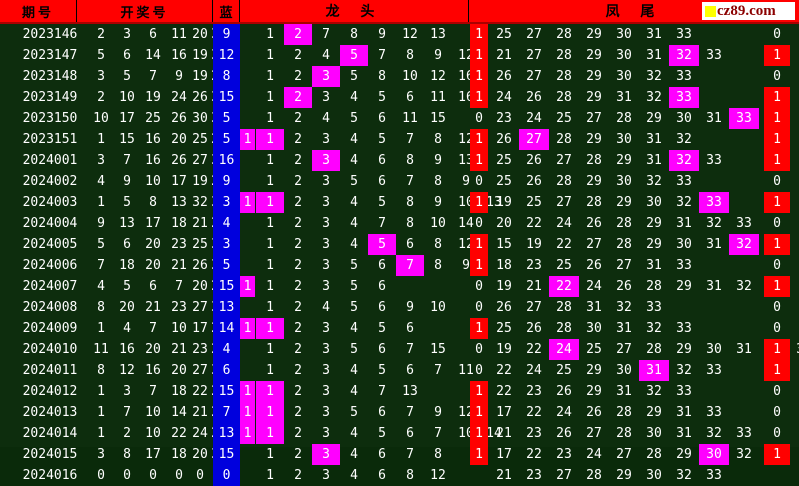  Describe the element at coordinates (50, 433) in the screenshot. I see `issue-number: 2024014` at that location.